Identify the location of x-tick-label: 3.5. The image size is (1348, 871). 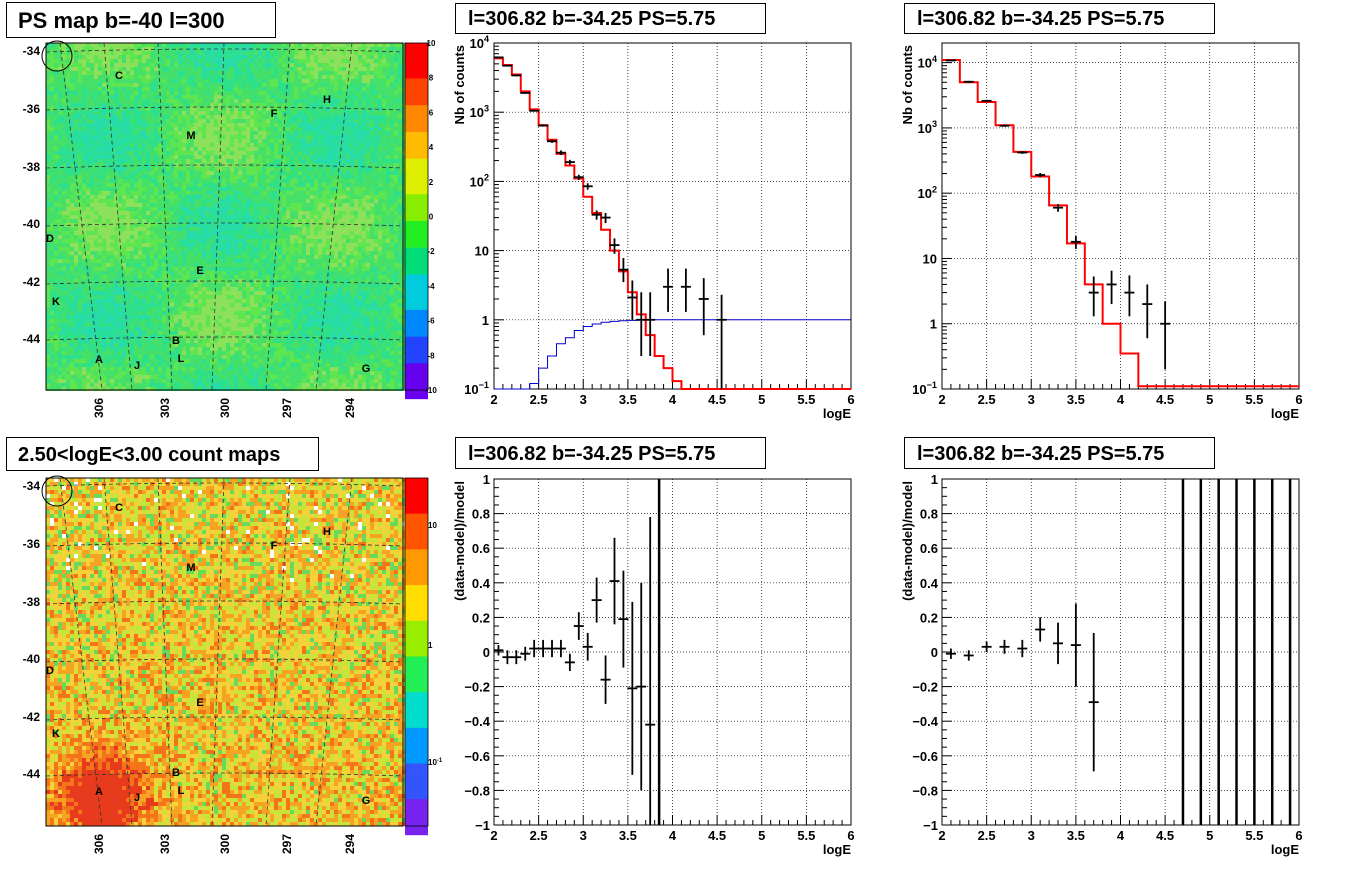
(1076, 399).